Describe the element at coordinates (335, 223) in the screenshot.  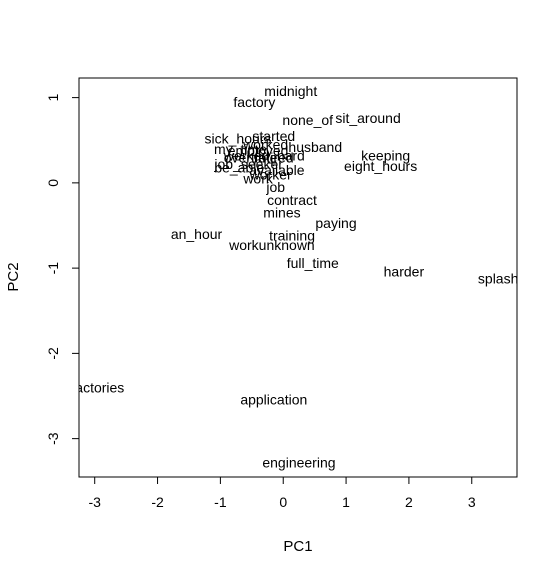
I see `point-label: paying` at that location.